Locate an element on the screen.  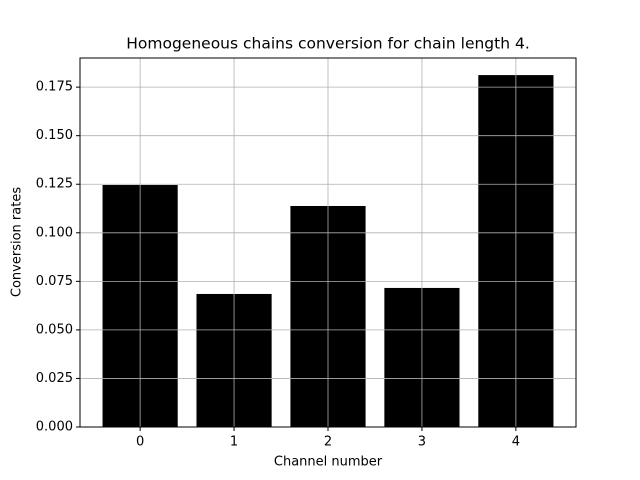
y-tick-label: 0.150 is located at coordinates (54, 135).